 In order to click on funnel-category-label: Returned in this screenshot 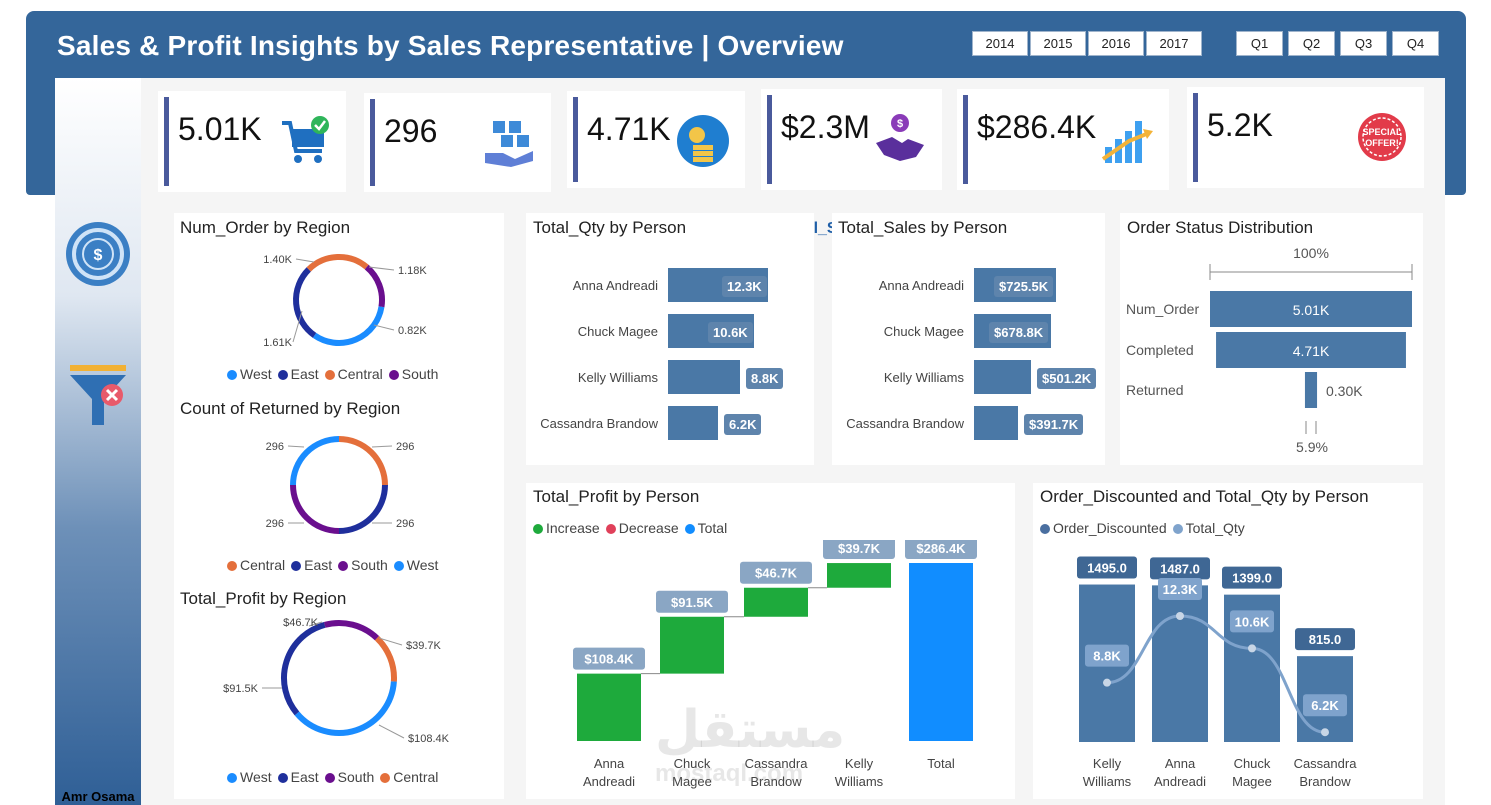, I will do `click(1155, 390)`.